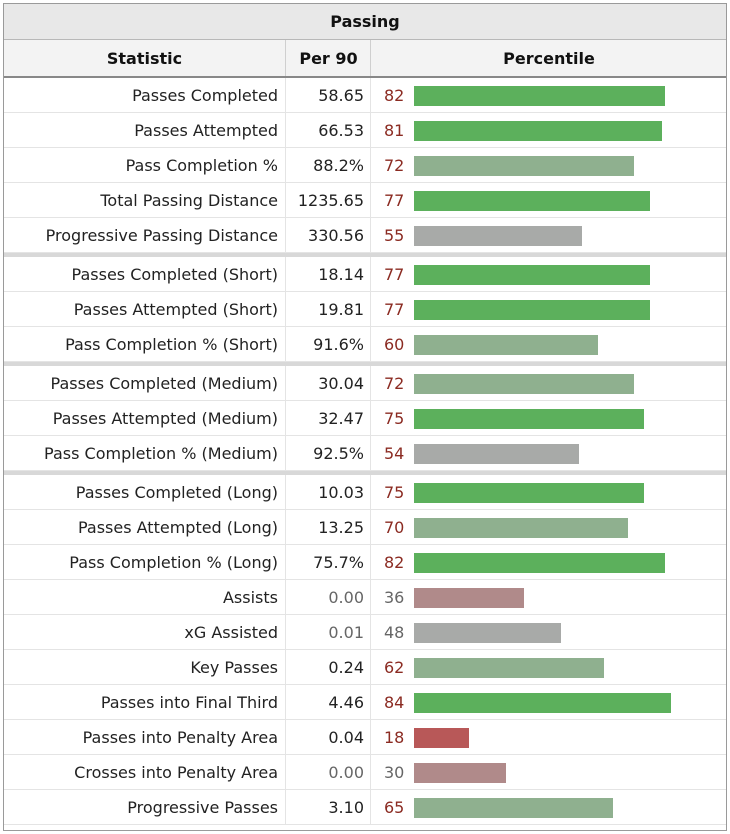 This screenshot has height=834, width=730. I want to click on percentile-value: 30, so click(390, 772).